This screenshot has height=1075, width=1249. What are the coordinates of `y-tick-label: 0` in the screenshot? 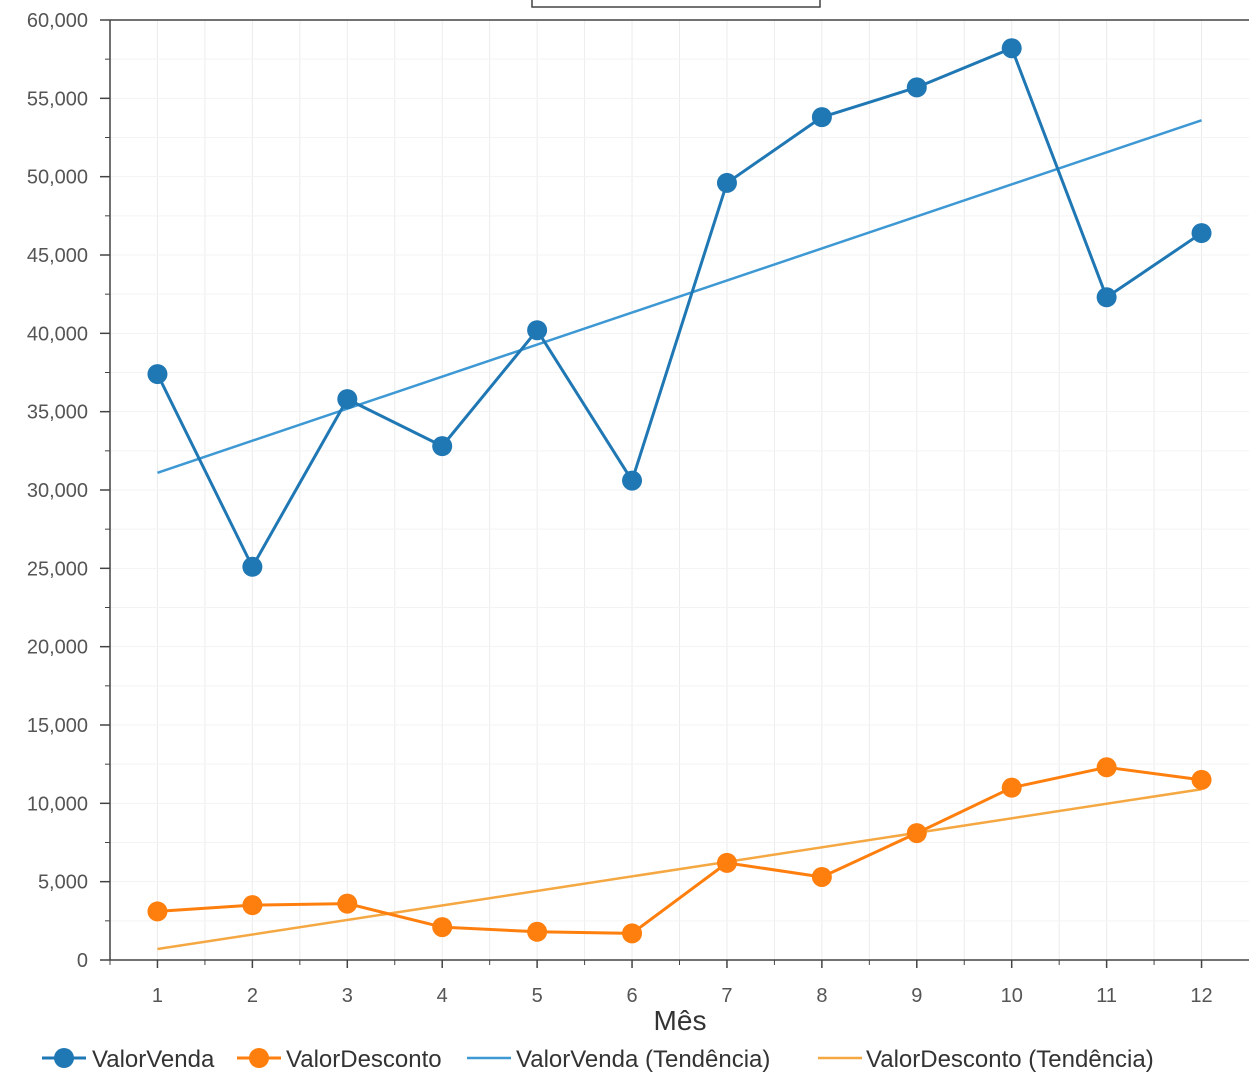 It's located at (82, 961).